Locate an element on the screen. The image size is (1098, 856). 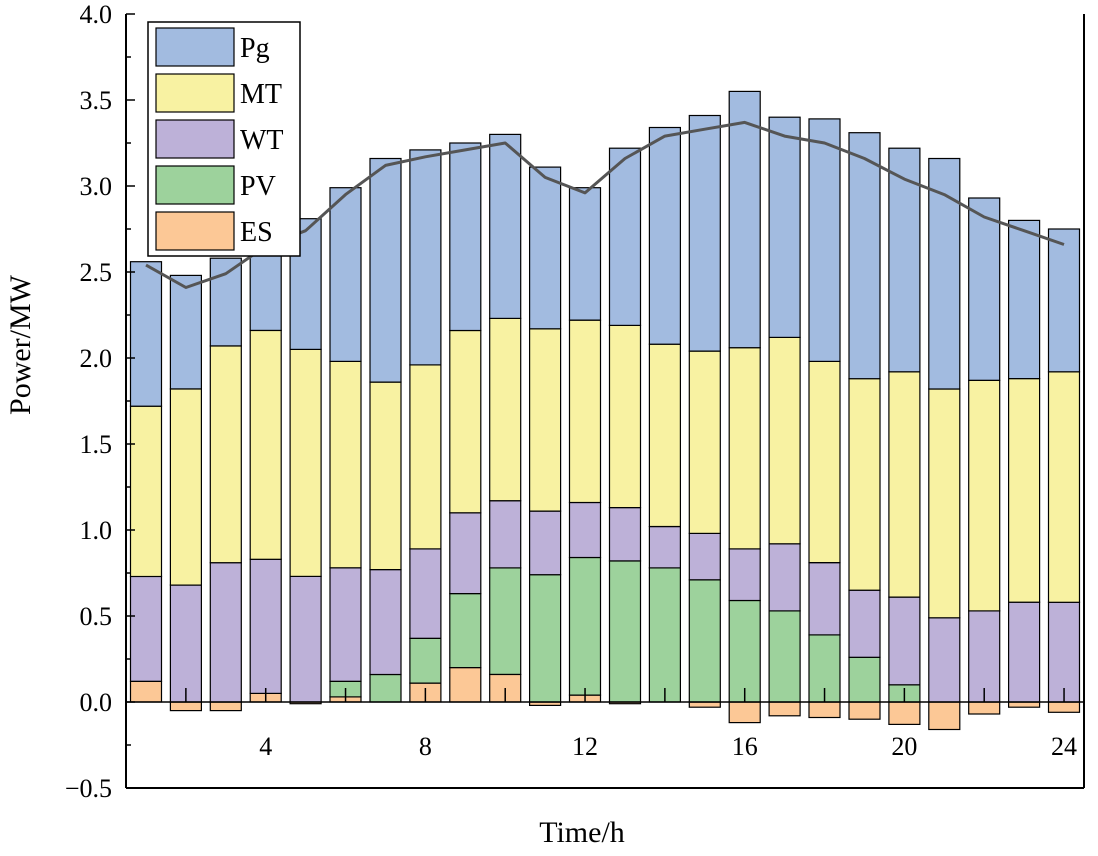
bar-wt-h12 is located at coordinates (585, 530).